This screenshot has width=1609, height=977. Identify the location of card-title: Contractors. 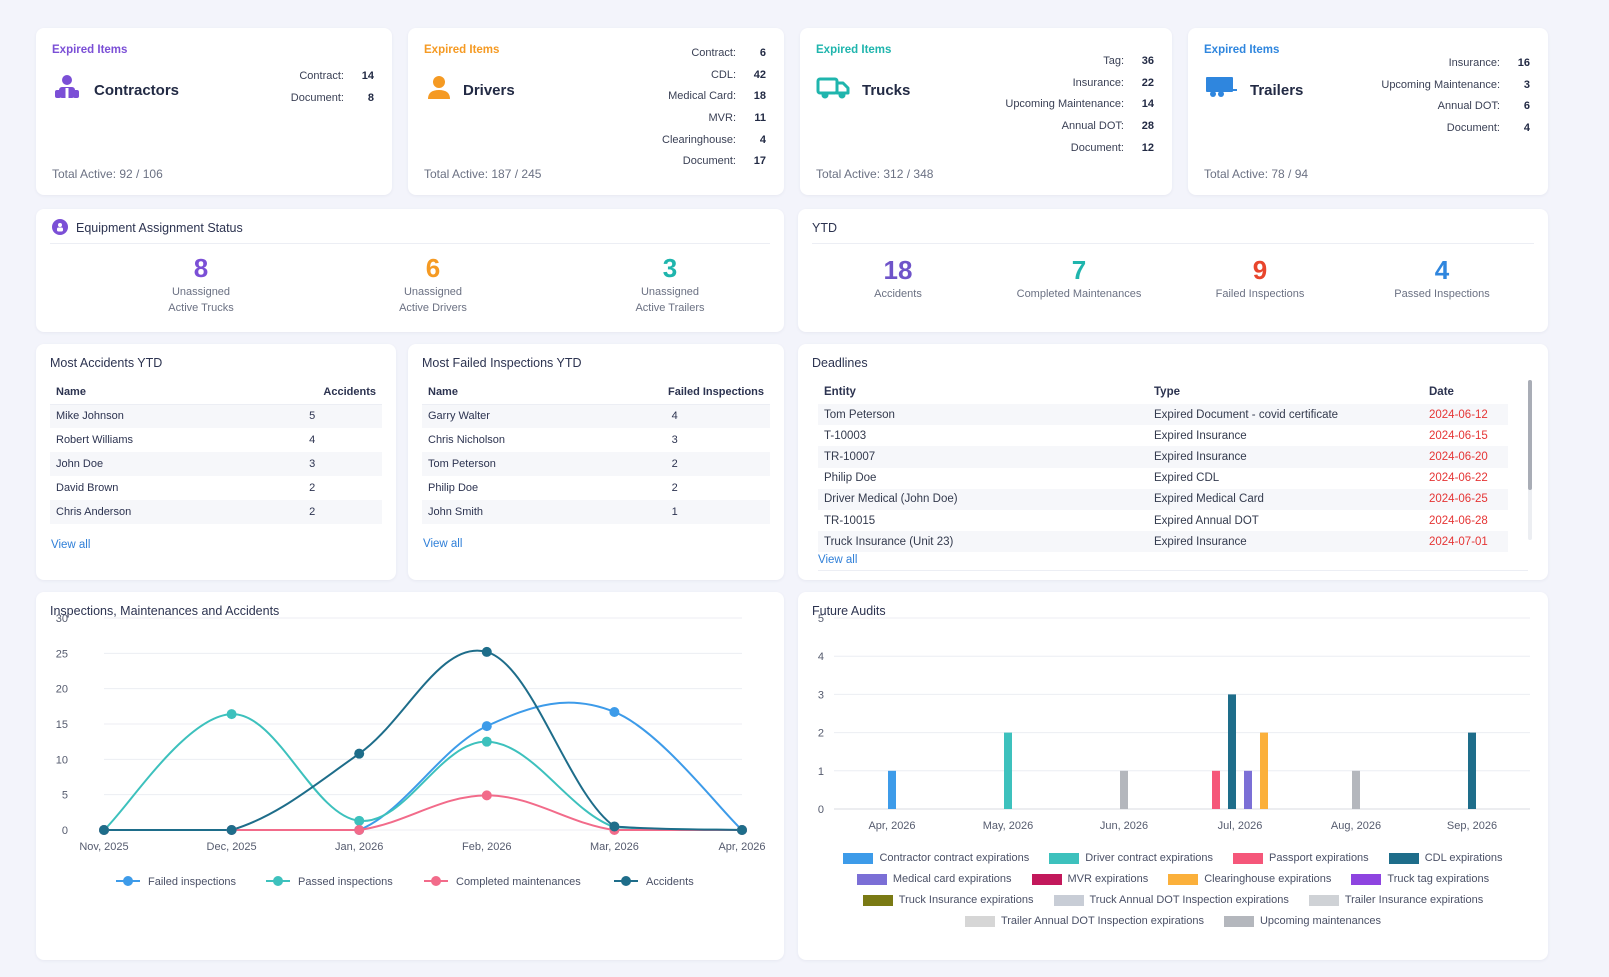
(137, 90).